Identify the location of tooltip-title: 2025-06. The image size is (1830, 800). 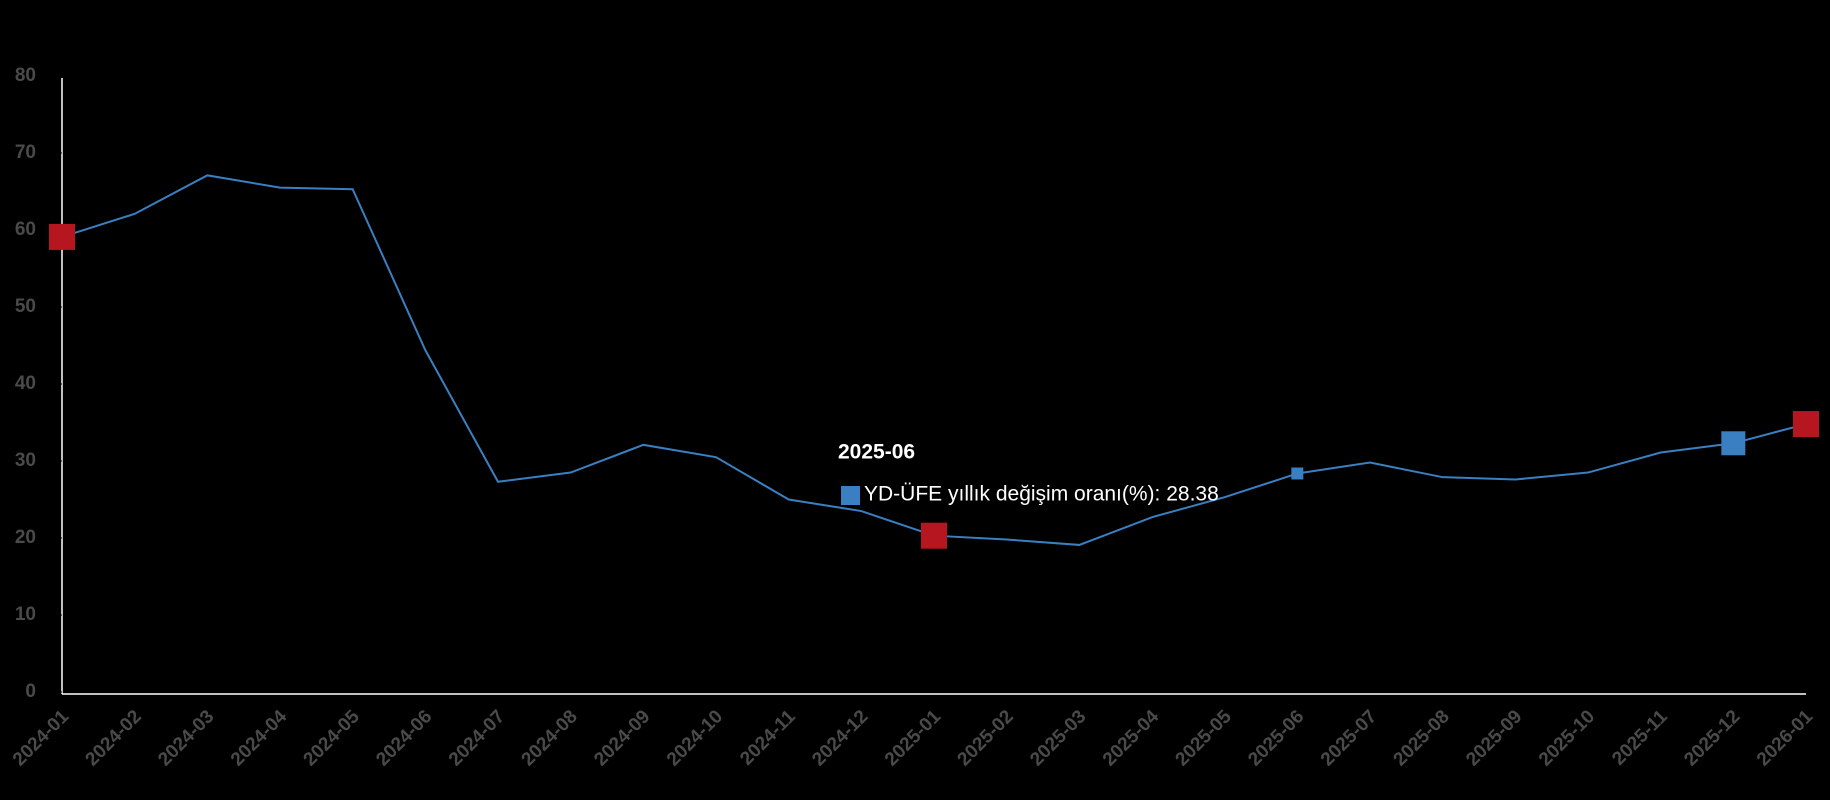
(876, 452).